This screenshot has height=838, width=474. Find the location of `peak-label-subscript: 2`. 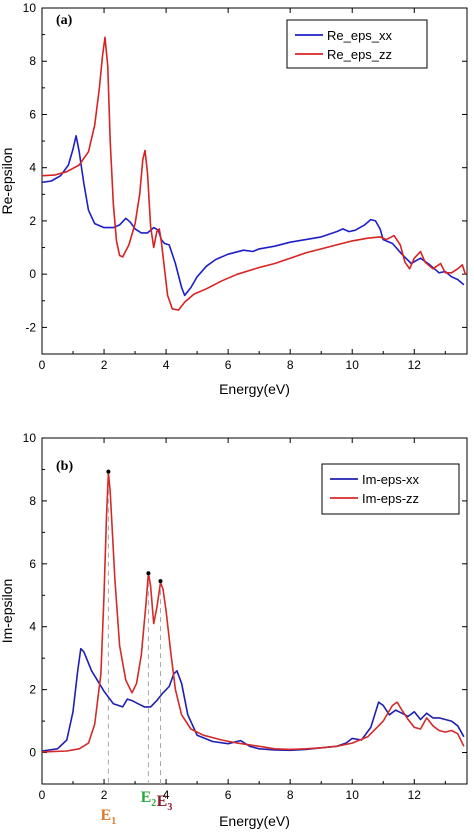

peak-label-subscript: 2 is located at coordinates (153, 803).